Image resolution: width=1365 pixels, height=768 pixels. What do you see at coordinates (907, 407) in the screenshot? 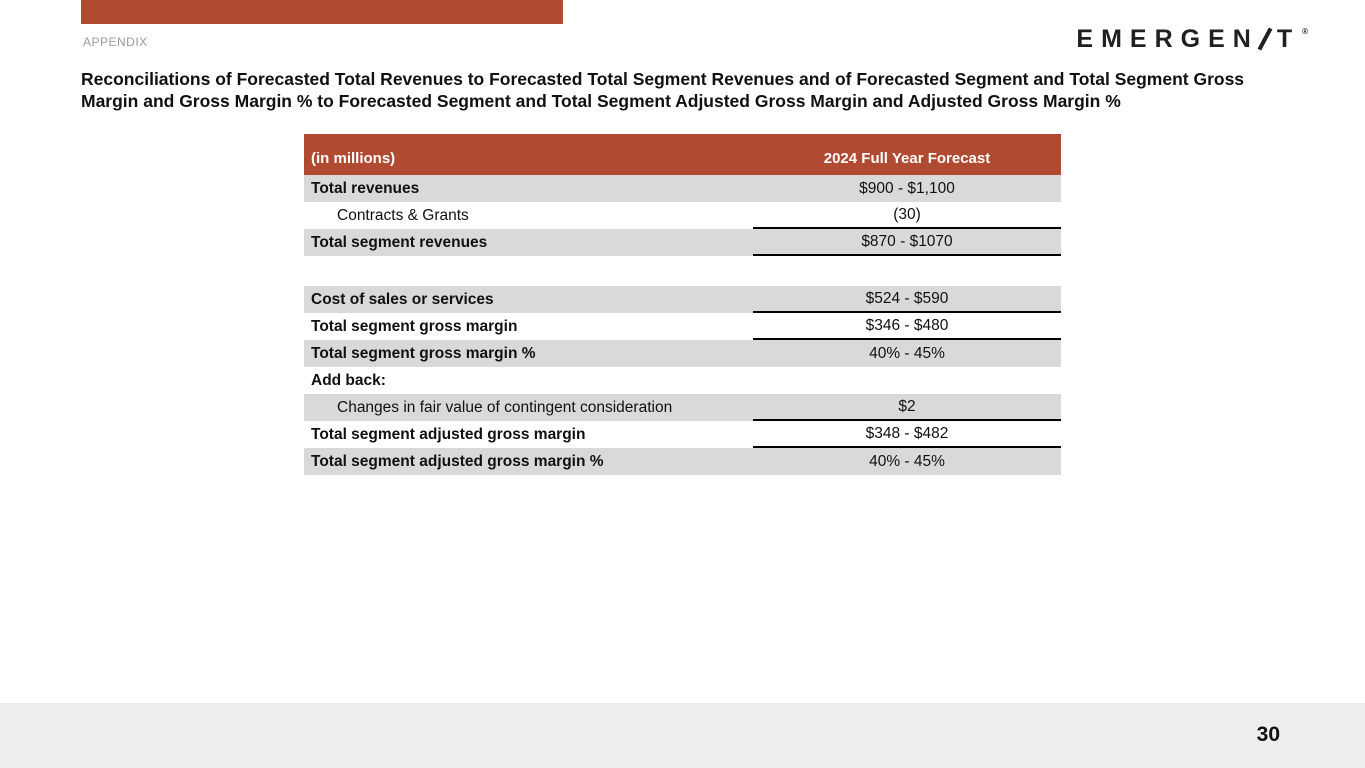
I see `row-value: $2` at bounding box center [907, 407].